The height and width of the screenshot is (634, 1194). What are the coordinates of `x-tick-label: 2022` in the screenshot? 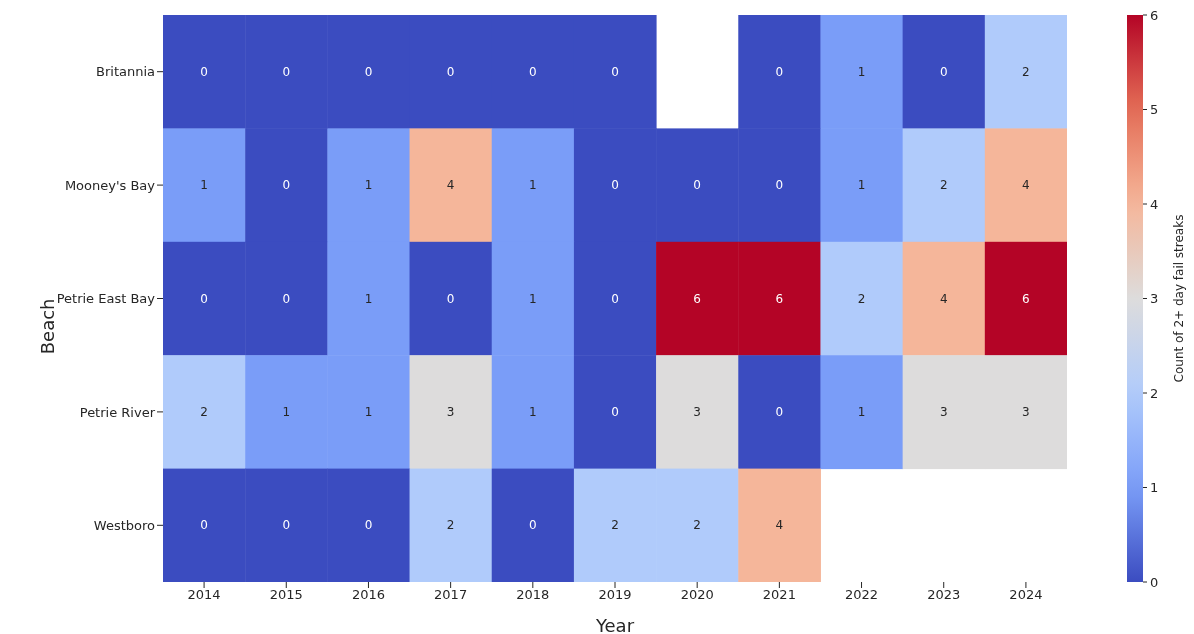 It's located at (862, 595).